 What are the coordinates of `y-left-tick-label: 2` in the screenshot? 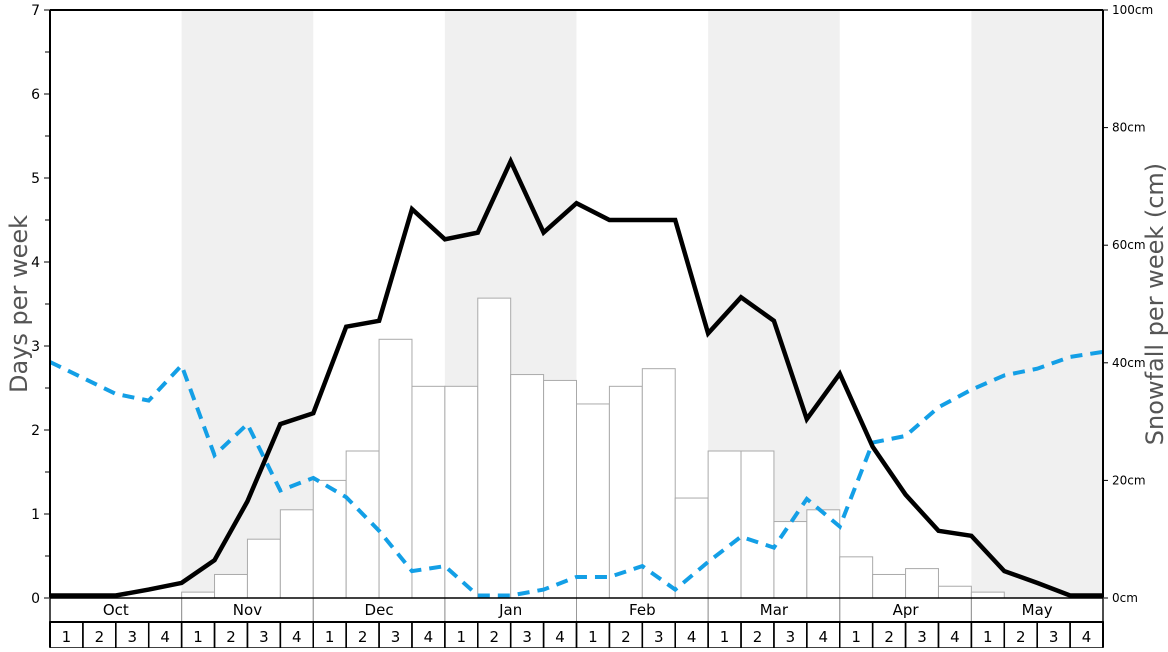 It's located at (35, 431).